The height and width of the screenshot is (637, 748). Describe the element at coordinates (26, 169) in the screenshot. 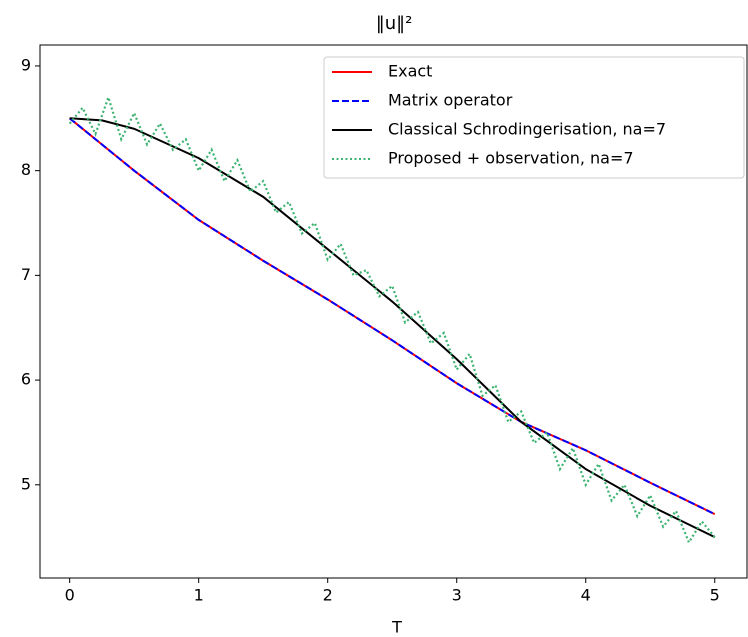

I see `y-tick-label: 8` at that location.